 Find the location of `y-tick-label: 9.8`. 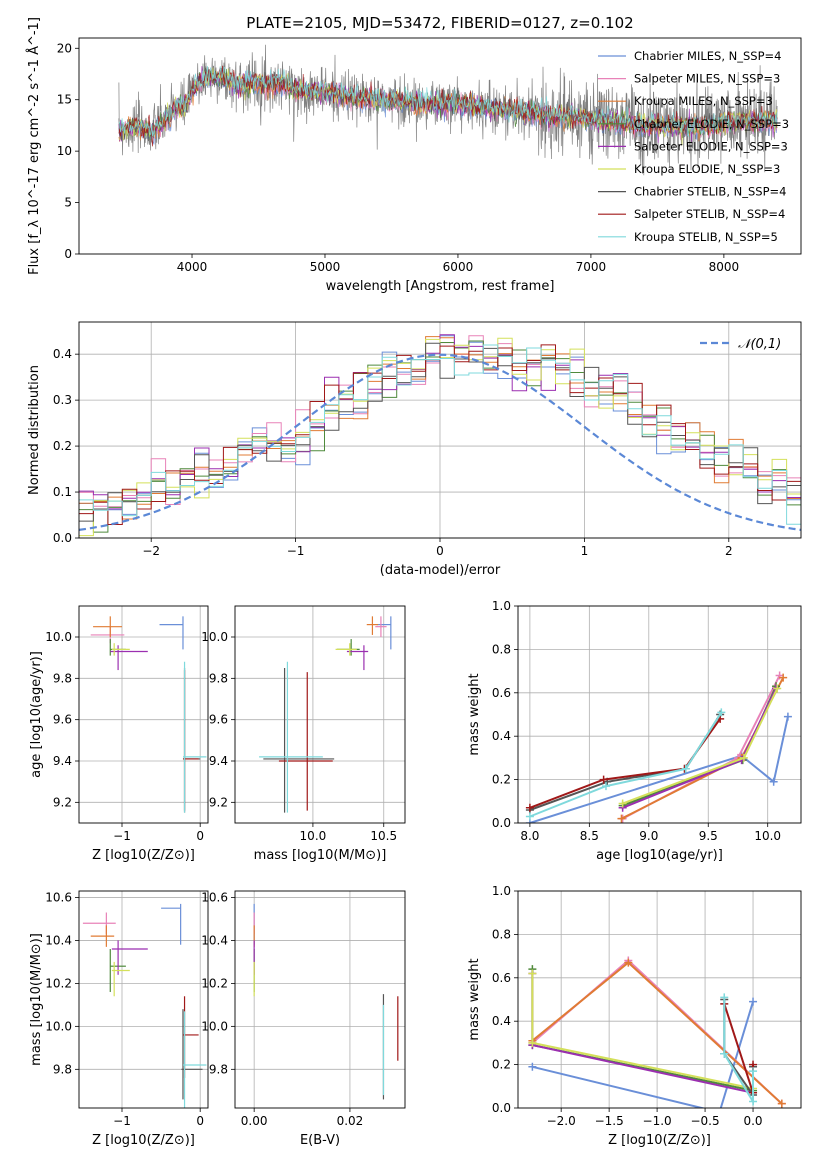

y-tick-label: 9.8 is located at coordinates (62, 1069).